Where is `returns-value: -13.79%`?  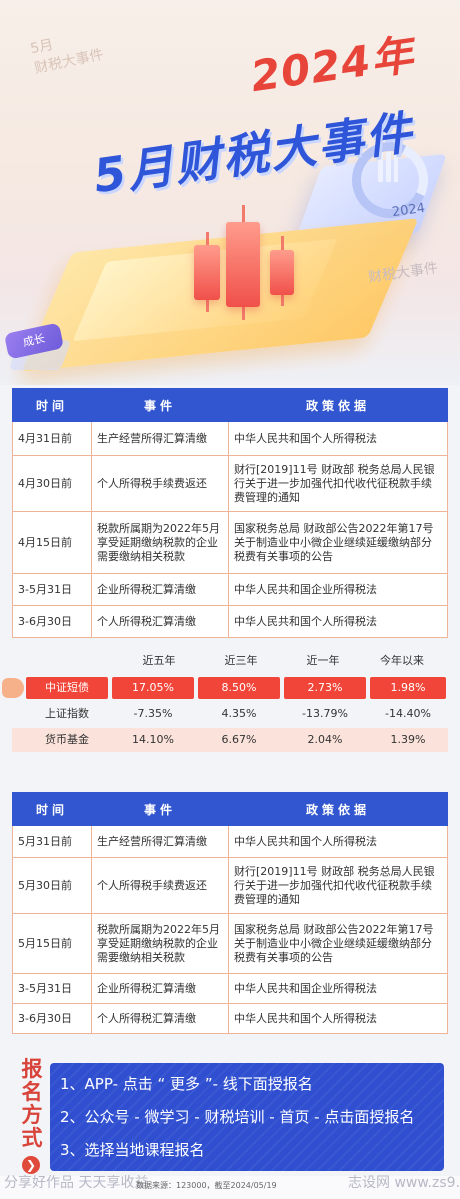 returns-value: -13.79% is located at coordinates (325, 713).